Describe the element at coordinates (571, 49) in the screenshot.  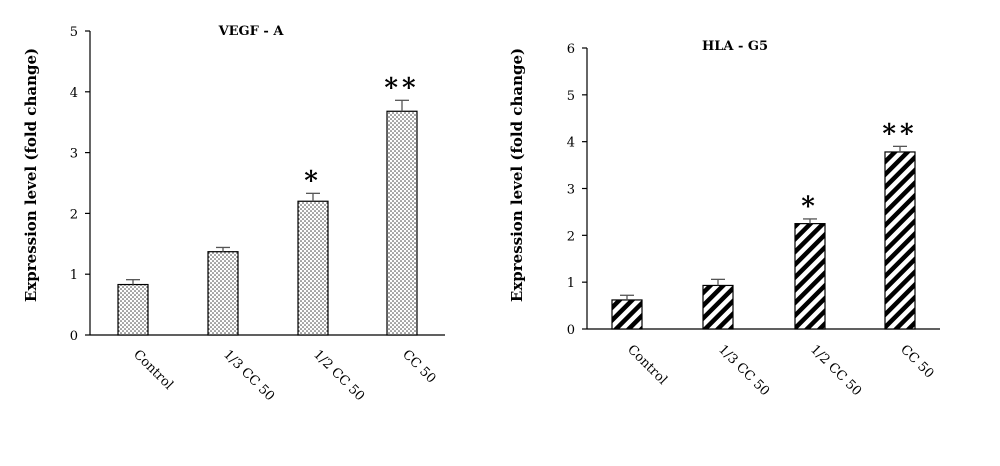
I see `y-tick-label: 6` at that location.